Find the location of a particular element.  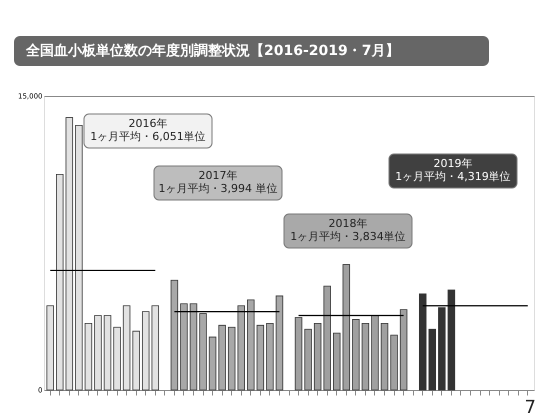

annotation: 2017年 1ヶ月平均・3,994 単位 is located at coordinates (218, 182).